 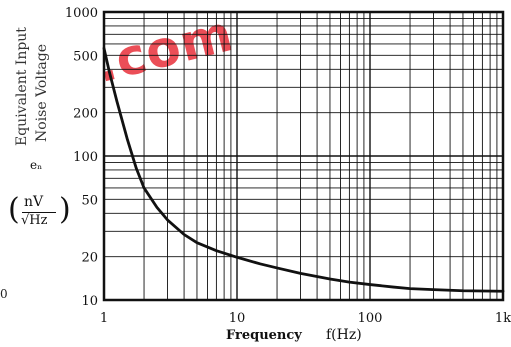 I want to click on edge-fragment: 0, so click(x=4, y=294).